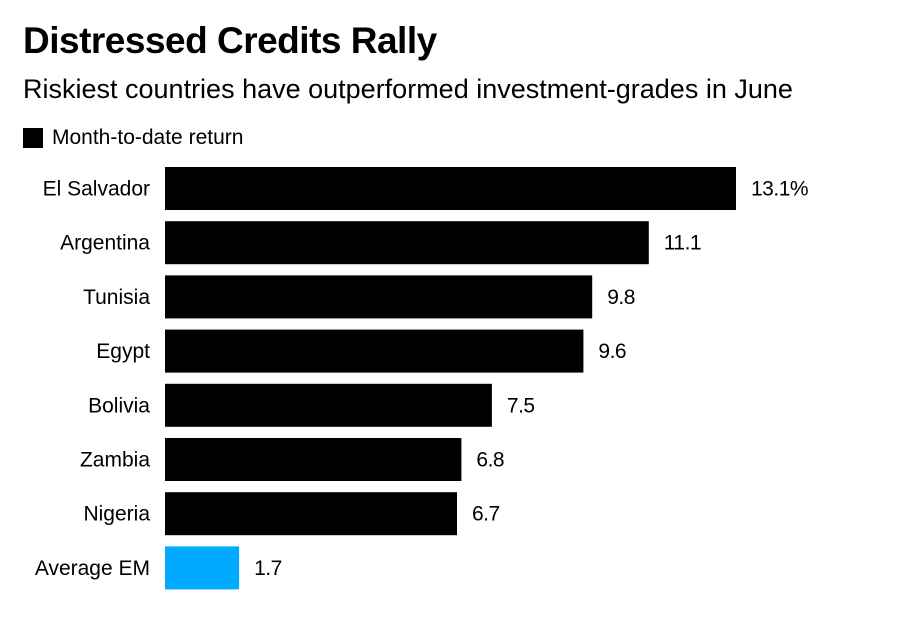  What do you see at coordinates (148, 137) in the screenshot?
I see `legend-label: Month-to-date return` at bounding box center [148, 137].